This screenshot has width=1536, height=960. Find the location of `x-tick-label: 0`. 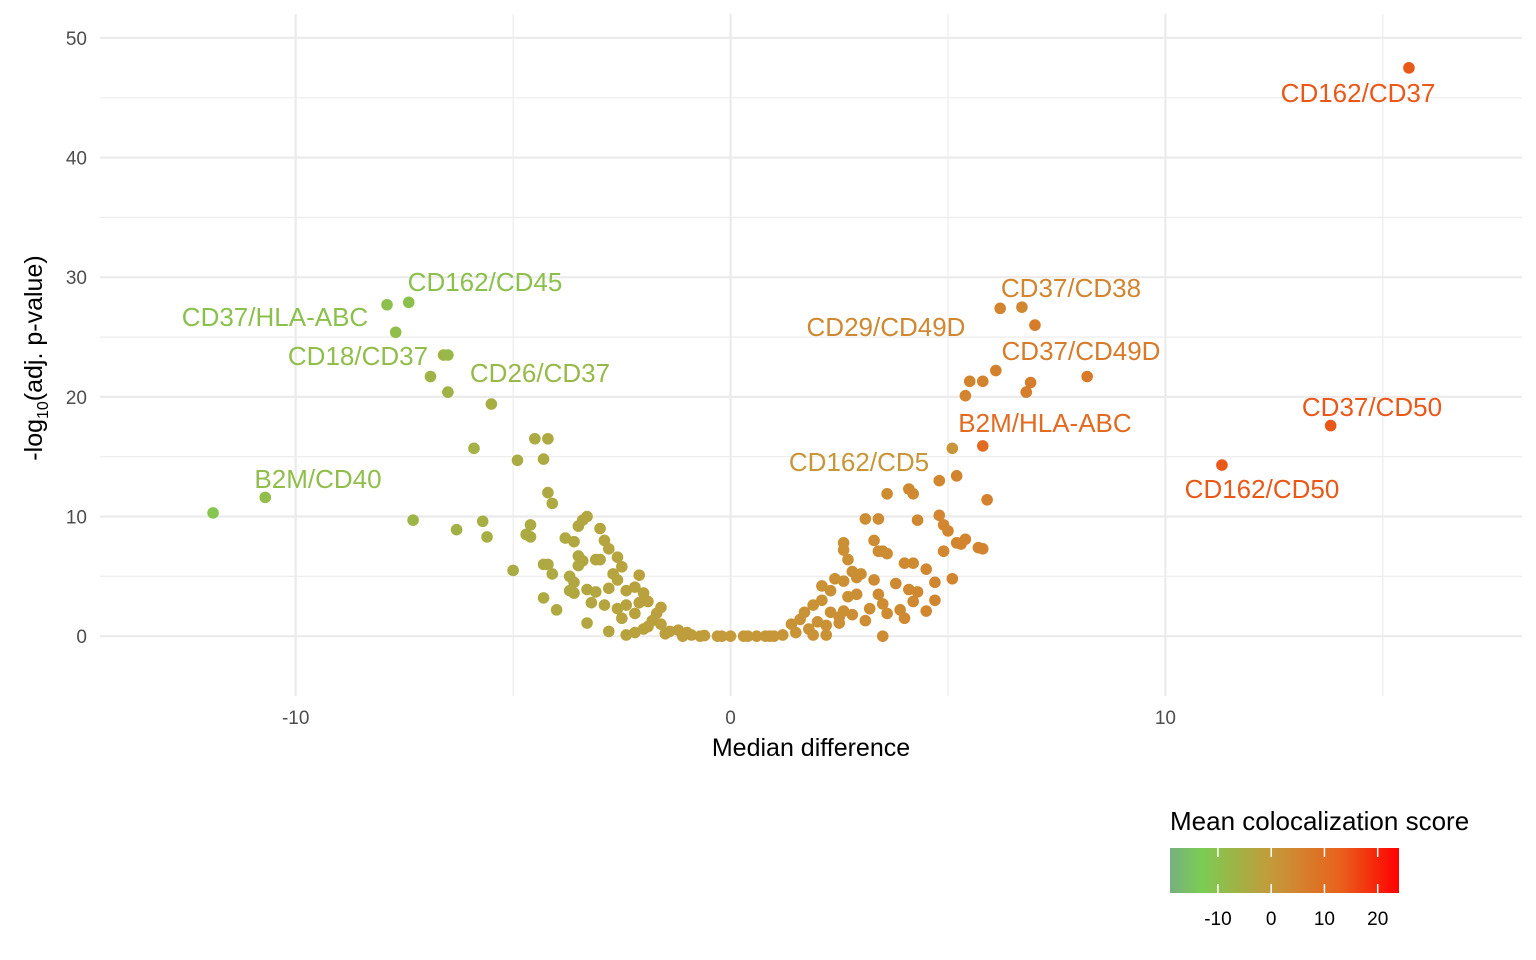

x-tick-label: 0 is located at coordinates (730, 718).